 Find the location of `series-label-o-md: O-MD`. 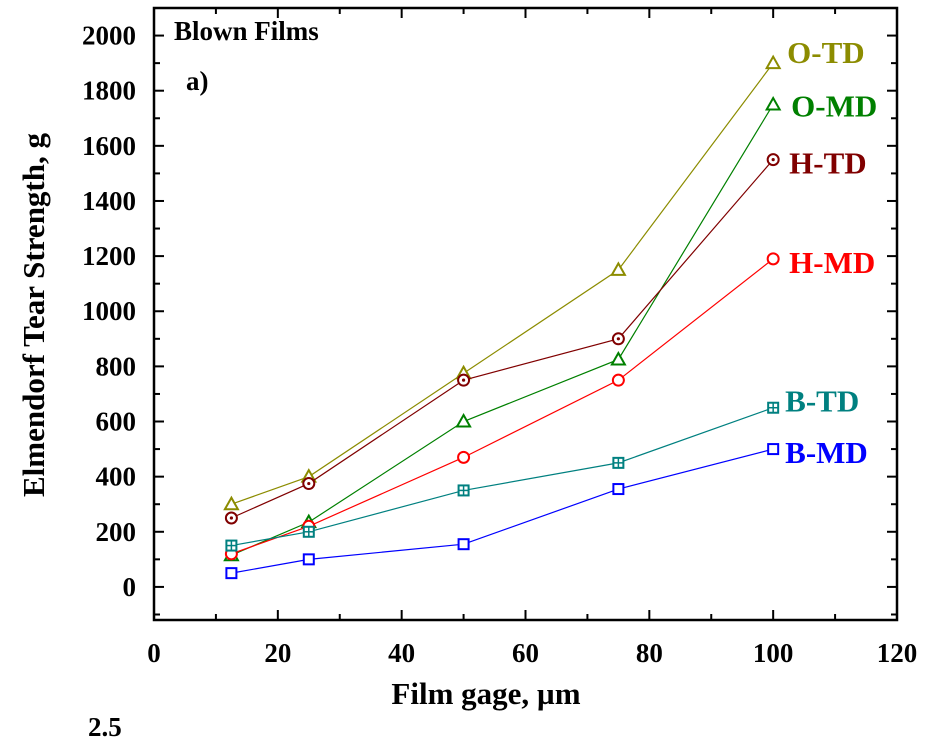

series-label-o-md: O-MD is located at coordinates (834, 105).